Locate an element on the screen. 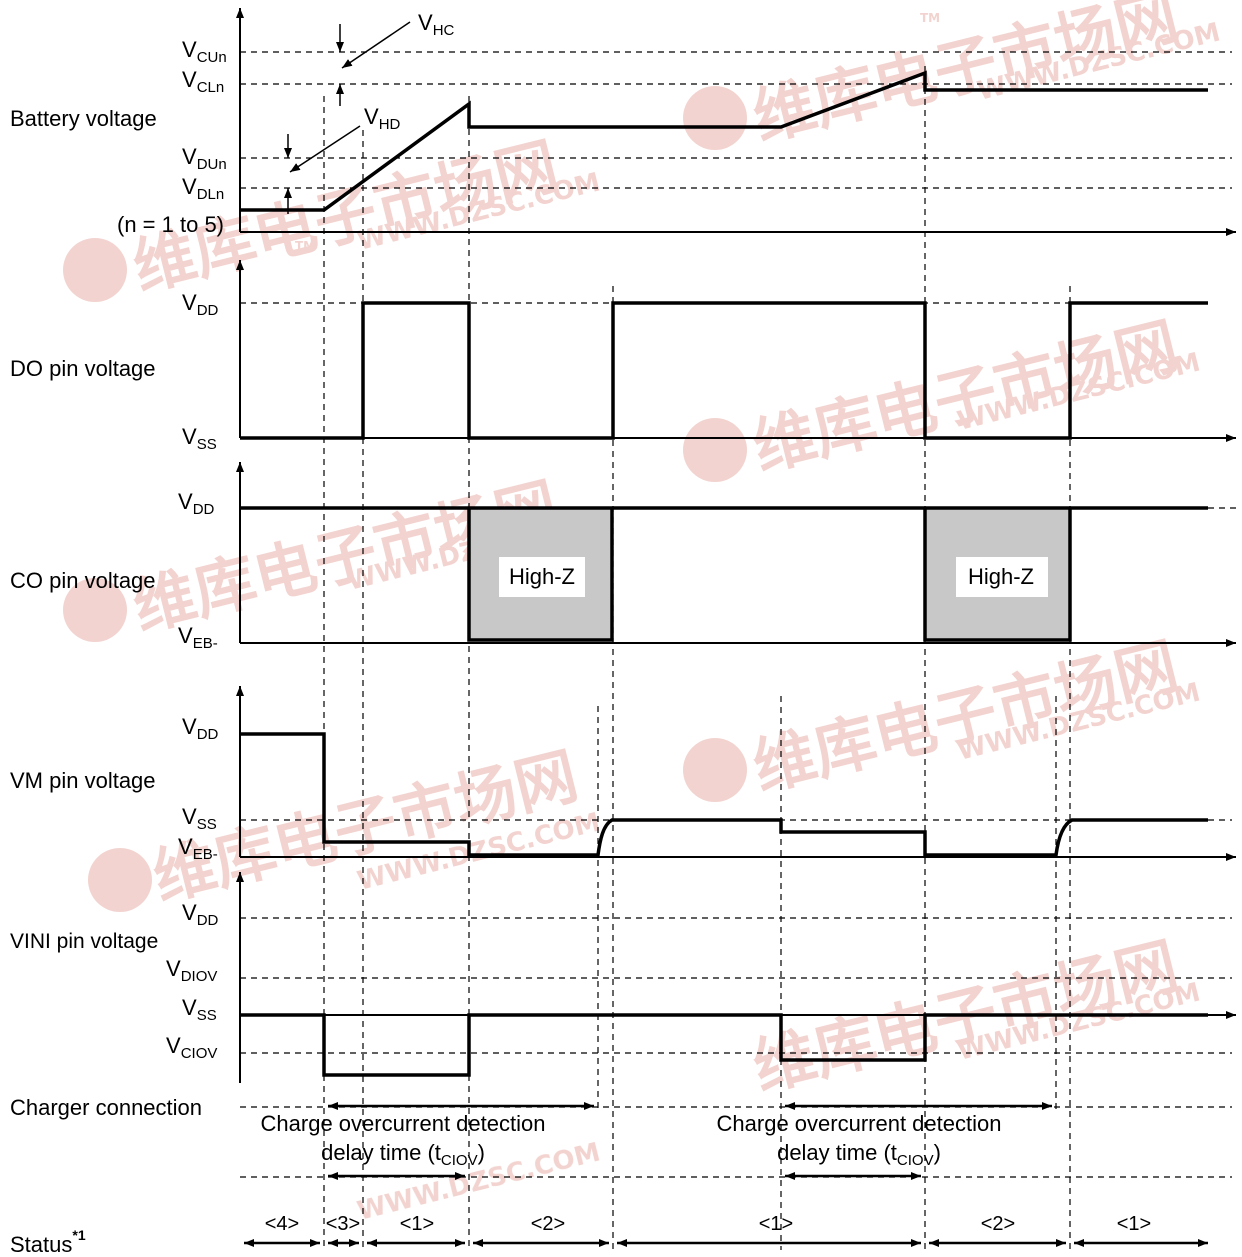  level-vini-vciov-sub: CIOV is located at coordinates (199, 1053).